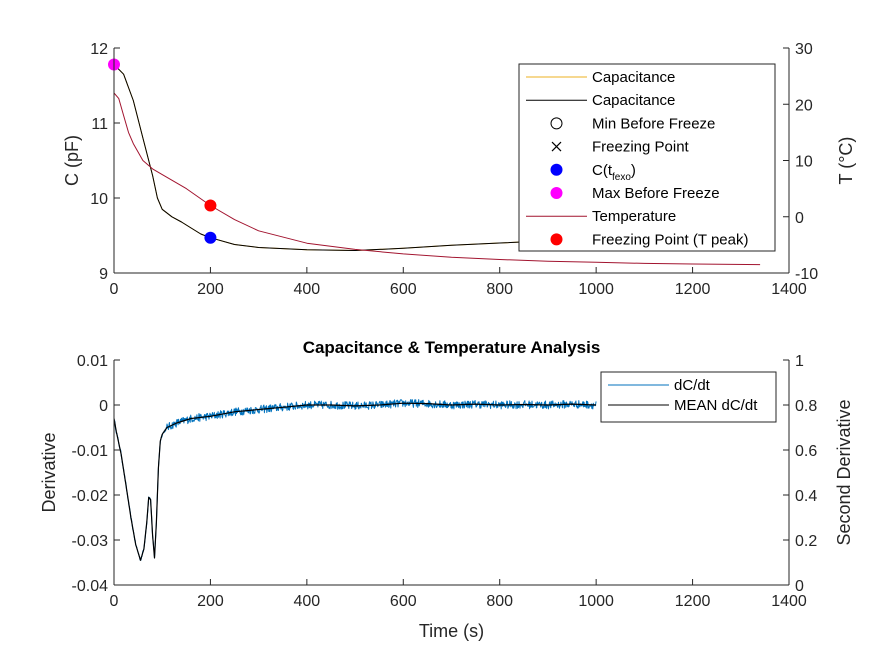  I want to click on y-right-tick-label: 10, so click(804, 162).